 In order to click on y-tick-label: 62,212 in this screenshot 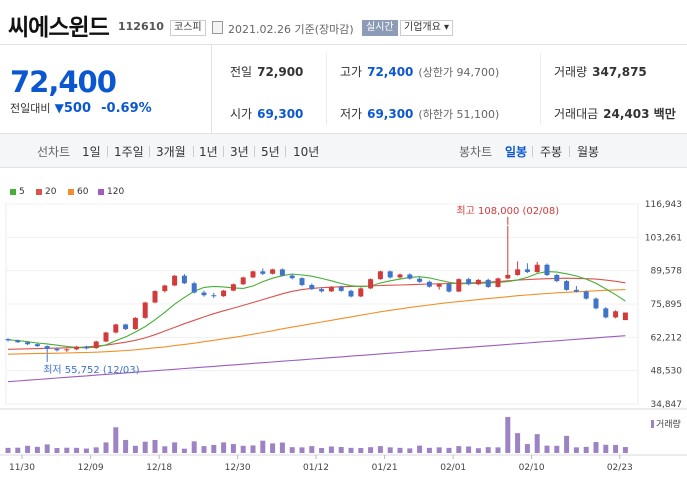, I will do `click(667, 338)`.